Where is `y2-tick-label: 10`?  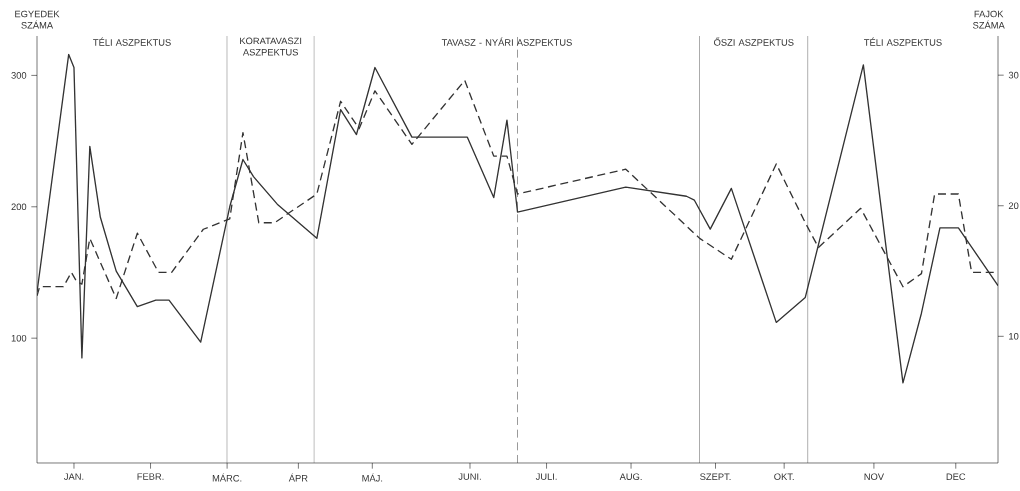
y2-tick-label: 10 is located at coordinates (1014, 336).